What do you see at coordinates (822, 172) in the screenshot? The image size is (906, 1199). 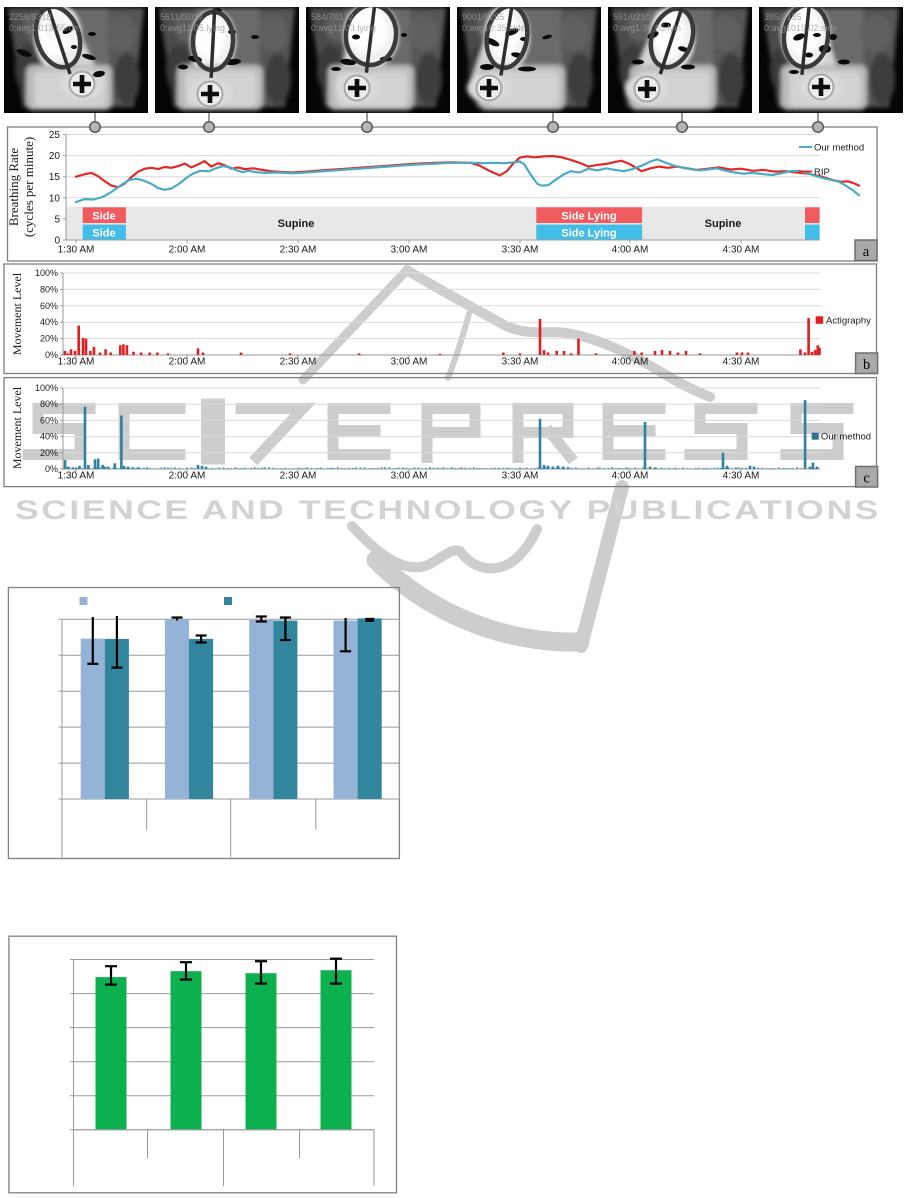 I see `svg-text: RIP` at bounding box center [822, 172].